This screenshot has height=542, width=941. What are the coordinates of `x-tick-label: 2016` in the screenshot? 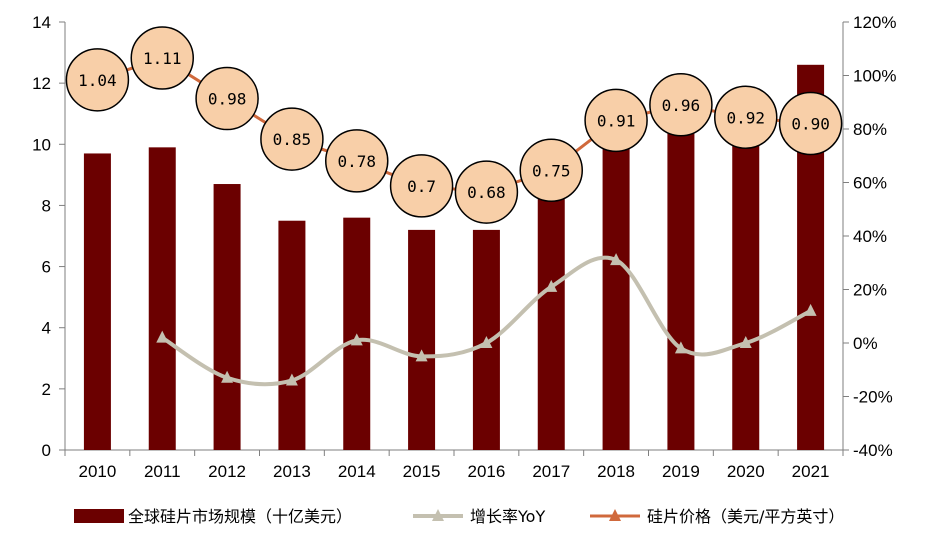 It's located at (487, 471).